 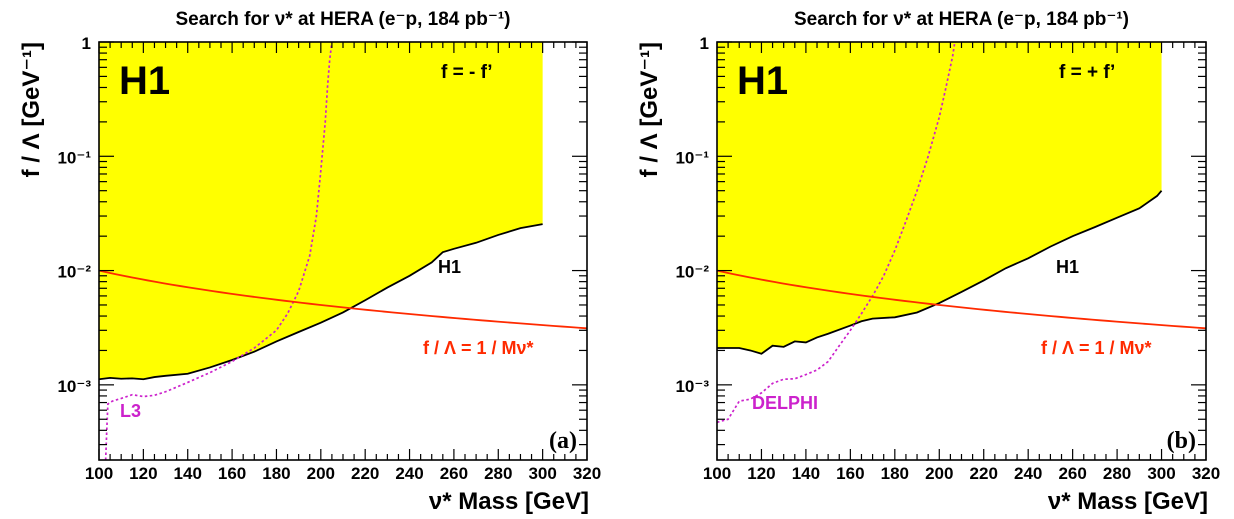 What do you see at coordinates (467, 72) in the screenshot?
I see `coupling-annotation: f = - f’` at bounding box center [467, 72].